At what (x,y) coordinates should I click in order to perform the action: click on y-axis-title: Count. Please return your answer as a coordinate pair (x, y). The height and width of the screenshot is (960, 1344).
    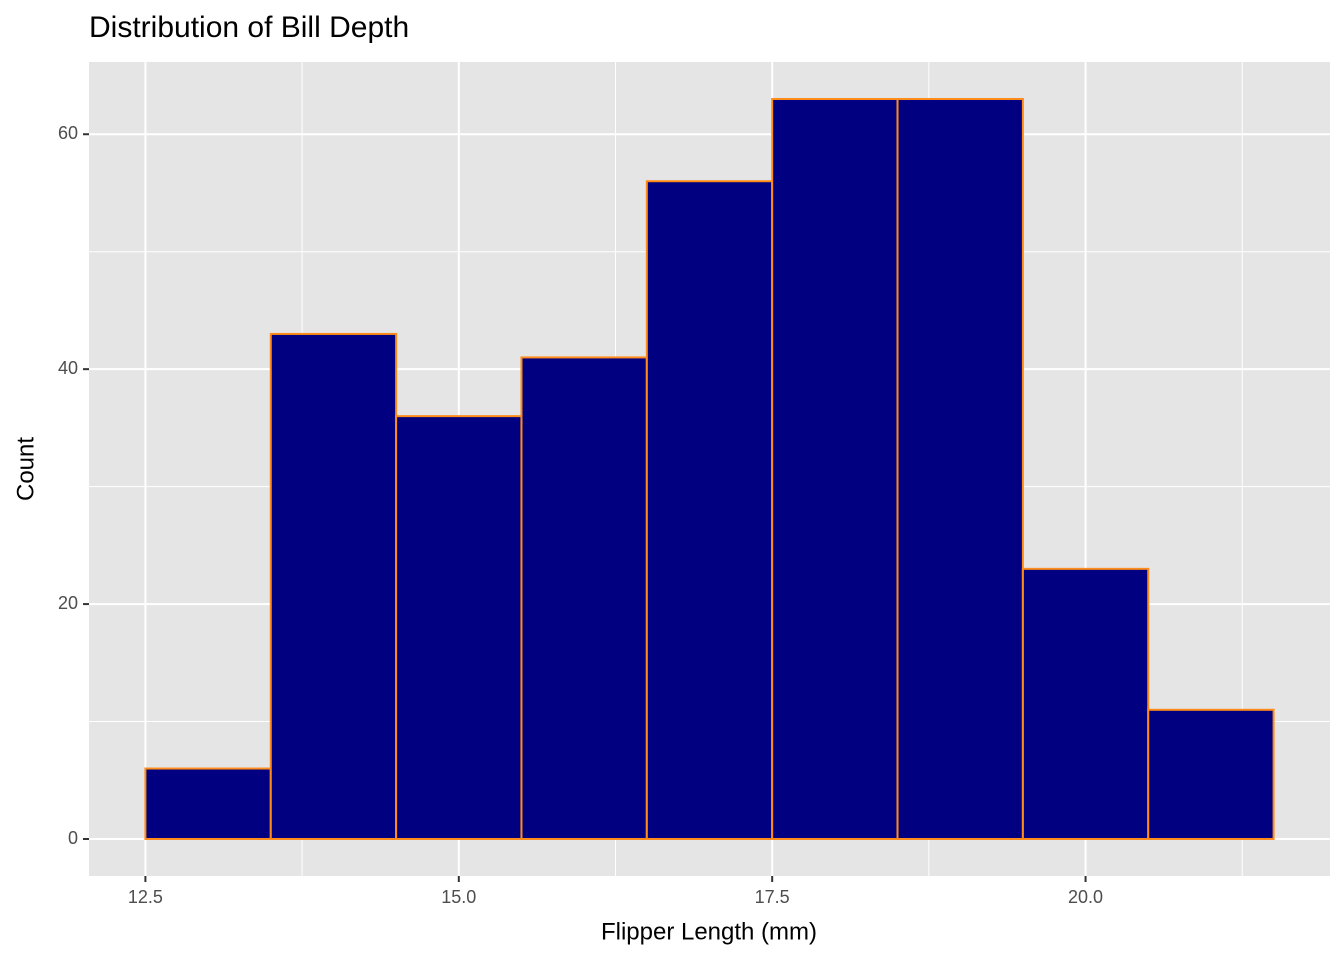
    Looking at the image, I should click on (25, 469).